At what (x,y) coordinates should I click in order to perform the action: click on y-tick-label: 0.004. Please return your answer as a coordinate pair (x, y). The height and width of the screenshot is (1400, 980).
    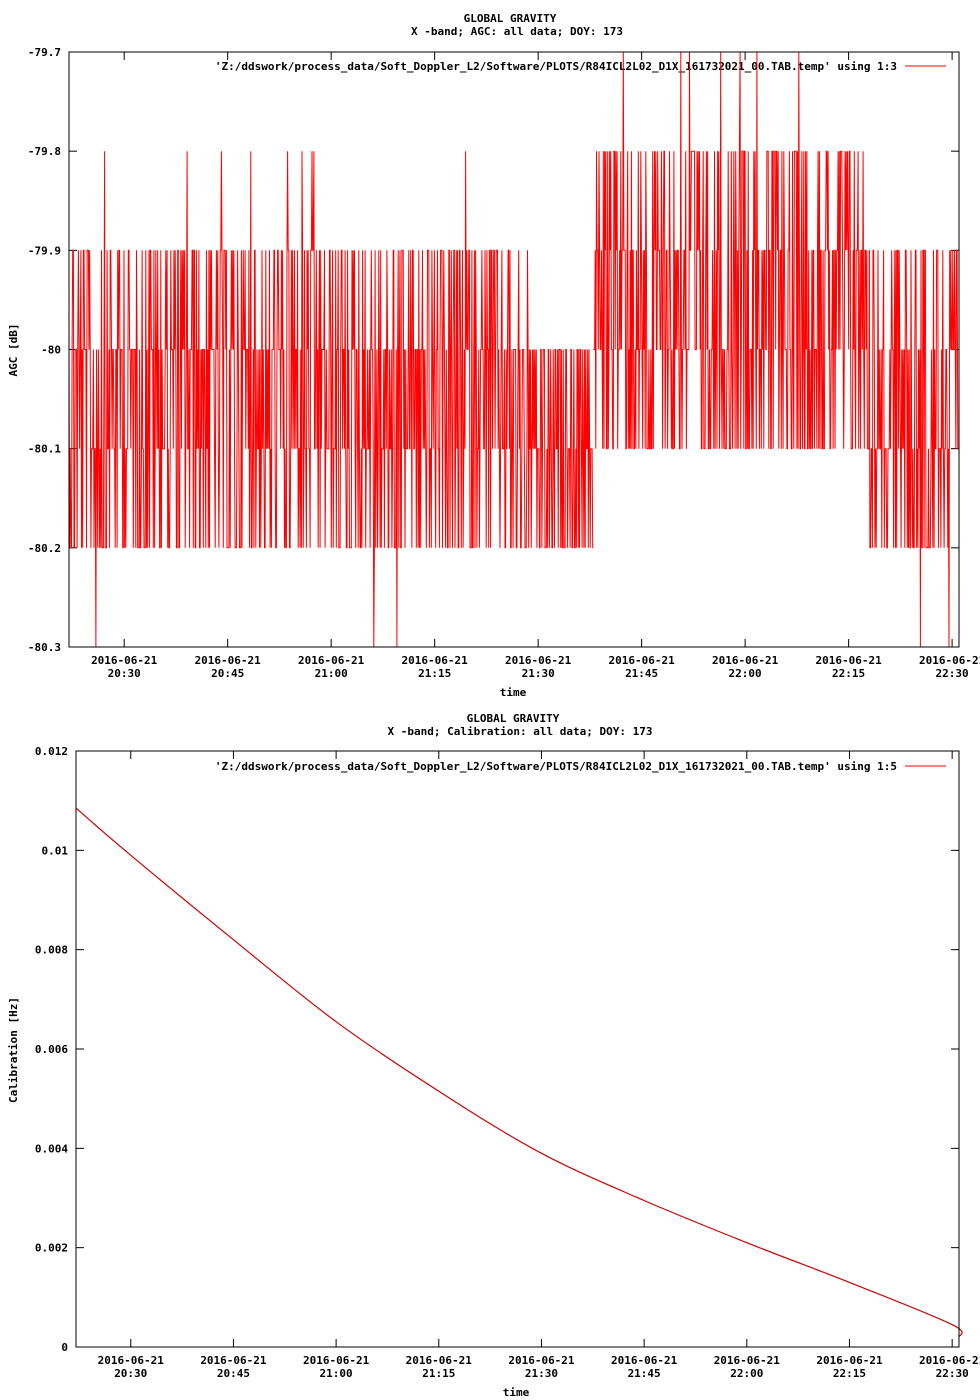
    Looking at the image, I should click on (51, 1148).